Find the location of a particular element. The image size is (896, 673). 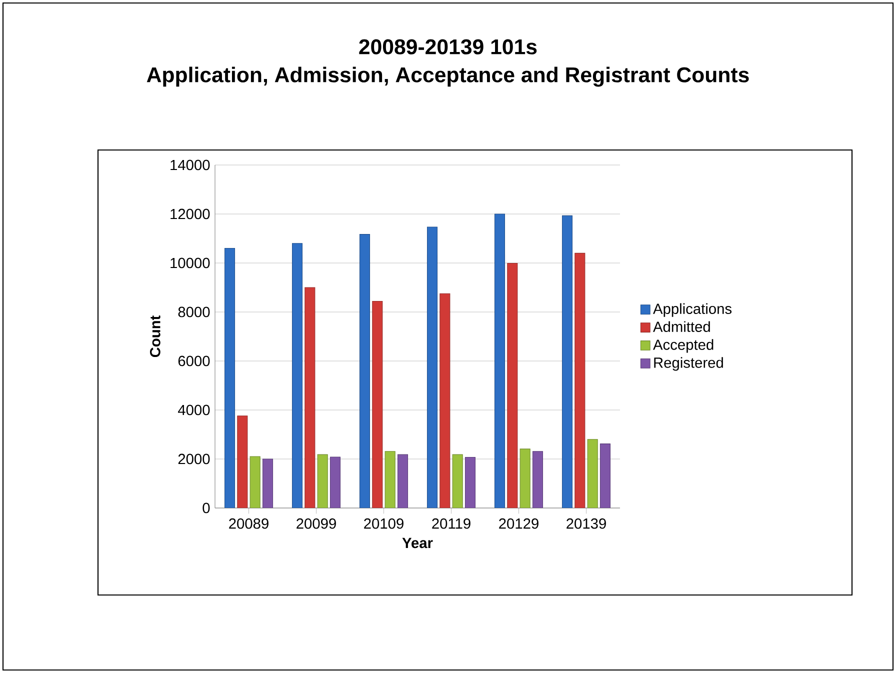

y-tick-label: 4000 is located at coordinates (194, 410).